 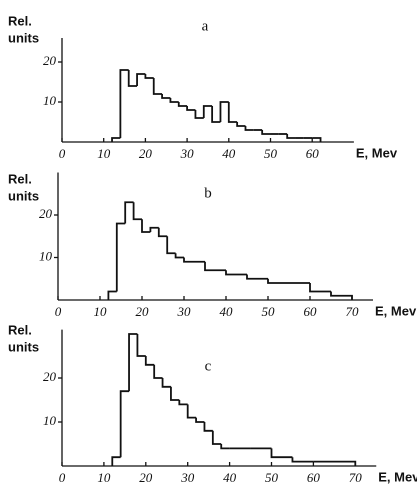 I want to click on chart-title: a, so click(x=205, y=26).